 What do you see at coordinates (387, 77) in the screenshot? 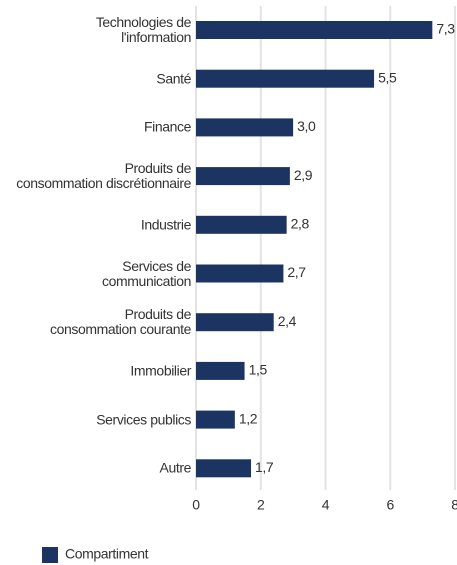
I see `data-label: 5,5` at bounding box center [387, 77].